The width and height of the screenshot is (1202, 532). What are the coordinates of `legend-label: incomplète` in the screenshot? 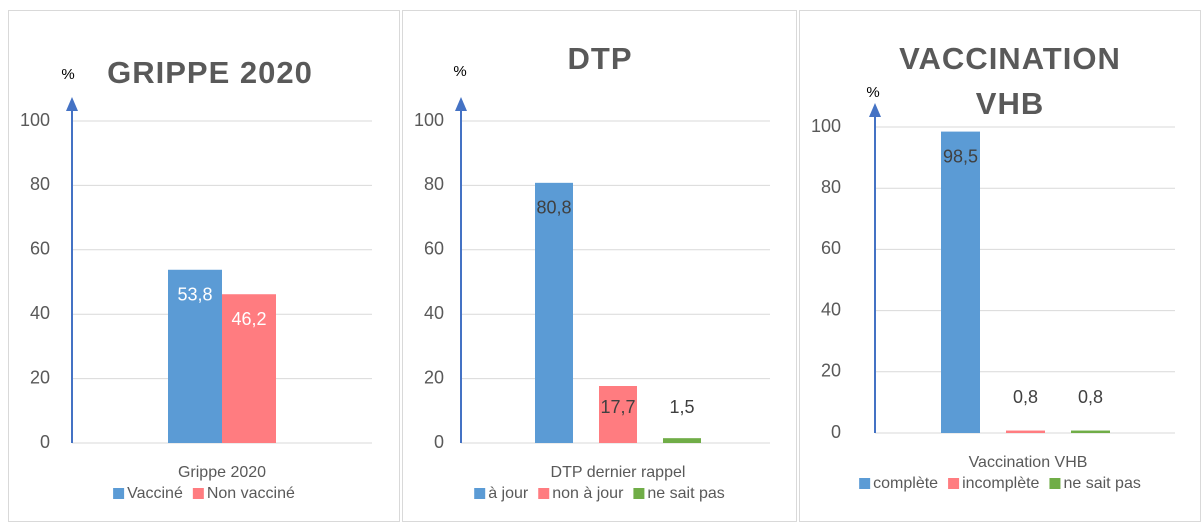 It's located at (1000, 483).